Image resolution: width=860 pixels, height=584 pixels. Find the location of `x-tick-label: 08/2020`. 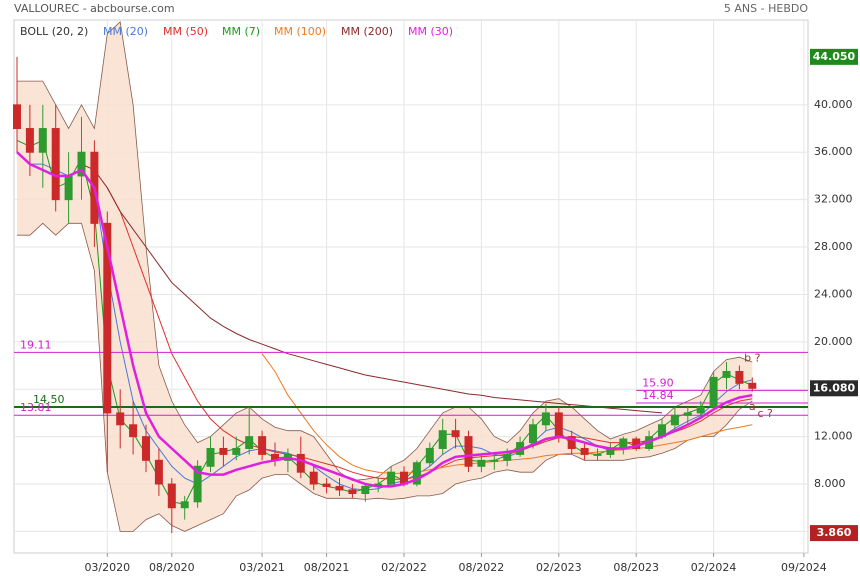

x-tick-label: 08/2020 is located at coordinates (172, 567).